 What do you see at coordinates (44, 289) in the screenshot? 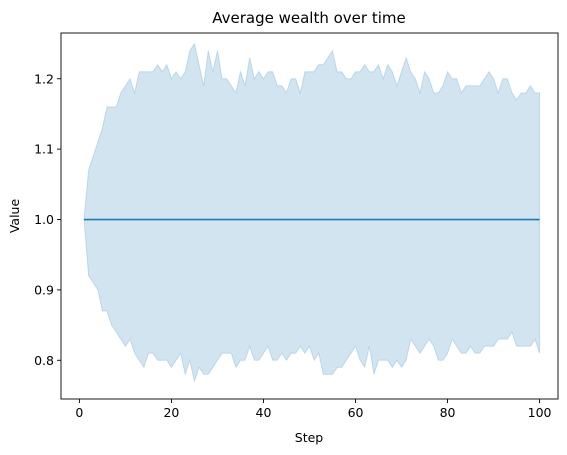
I see `y-tick-label: 0.9` at bounding box center [44, 289].